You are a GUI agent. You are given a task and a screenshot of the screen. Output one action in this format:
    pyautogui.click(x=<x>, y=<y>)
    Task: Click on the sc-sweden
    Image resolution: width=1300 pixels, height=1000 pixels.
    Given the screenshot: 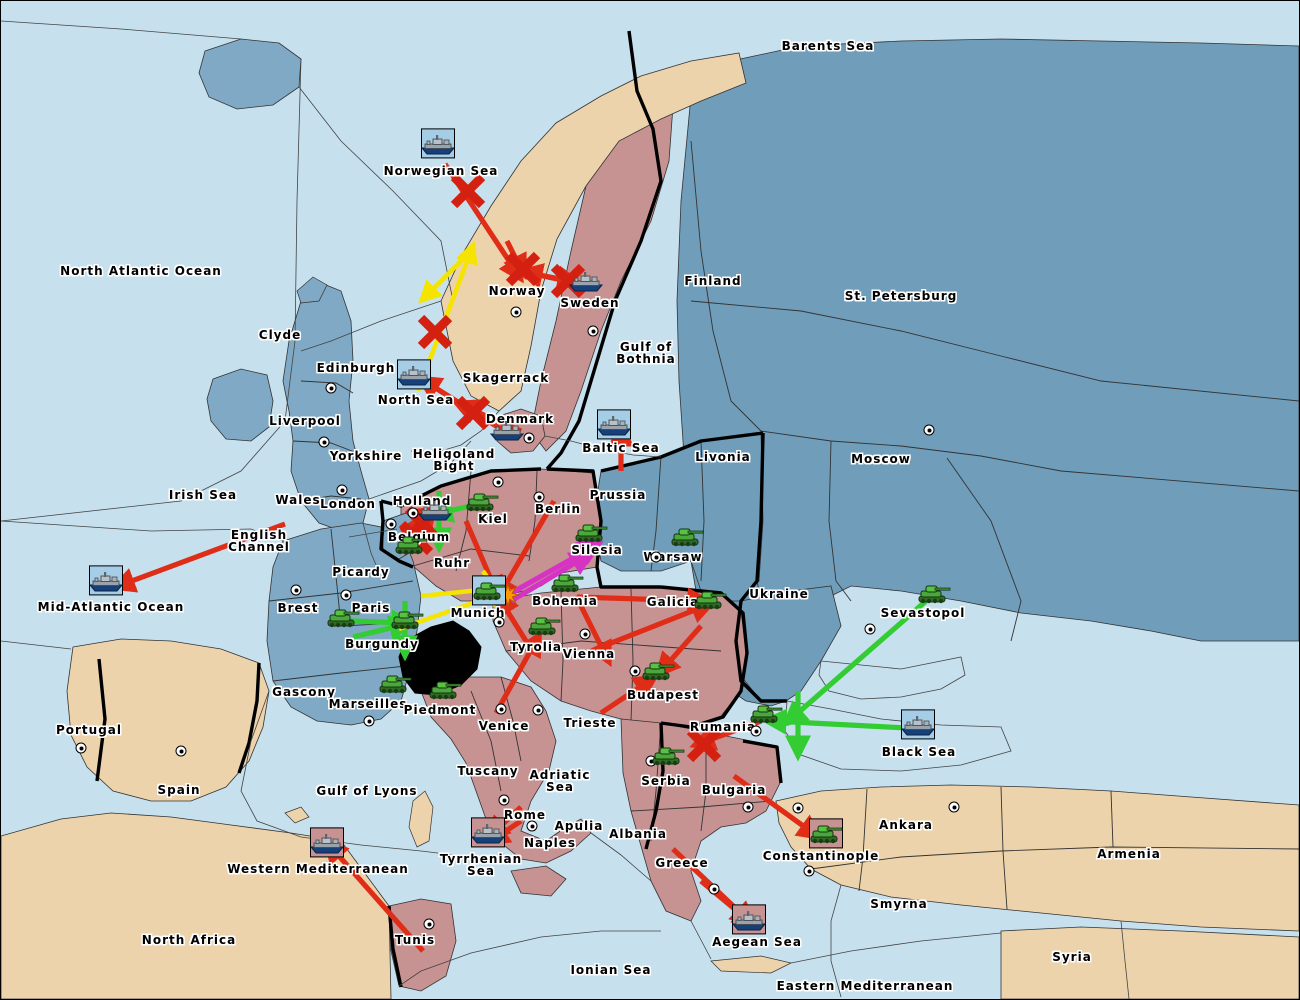 What is the action you would take?
    pyautogui.click(x=593, y=331)
    